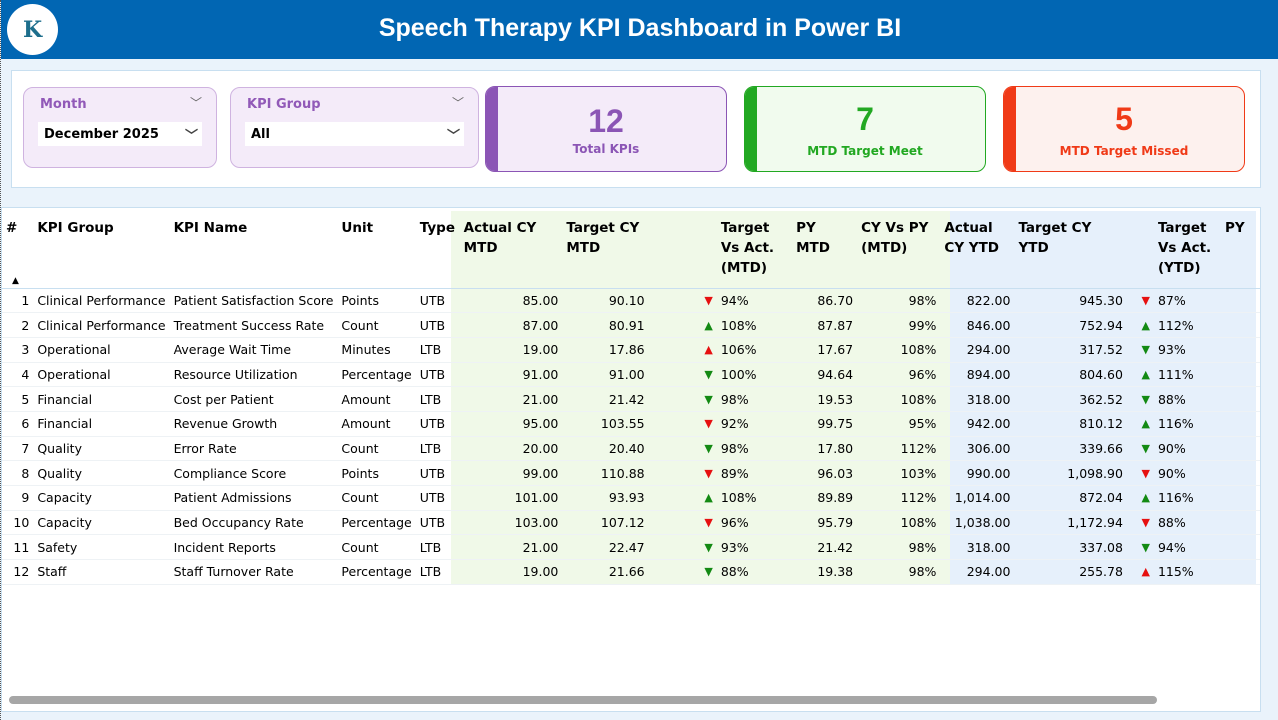  I want to click on table-cell: 4, so click(18, 375).